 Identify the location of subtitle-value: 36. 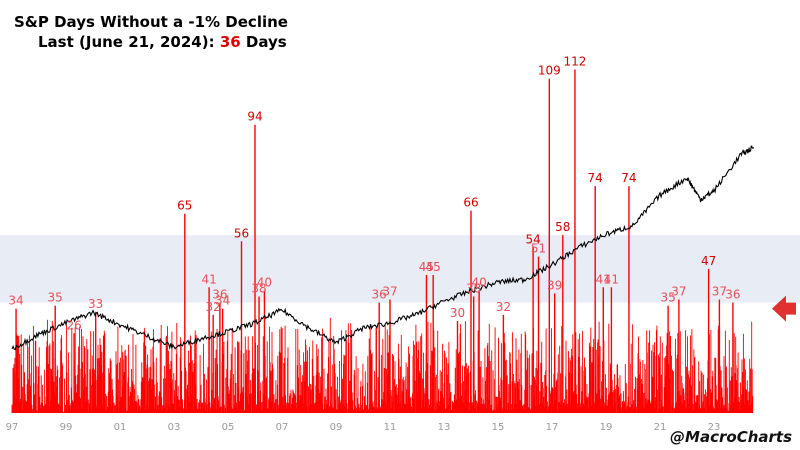
(230, 42).